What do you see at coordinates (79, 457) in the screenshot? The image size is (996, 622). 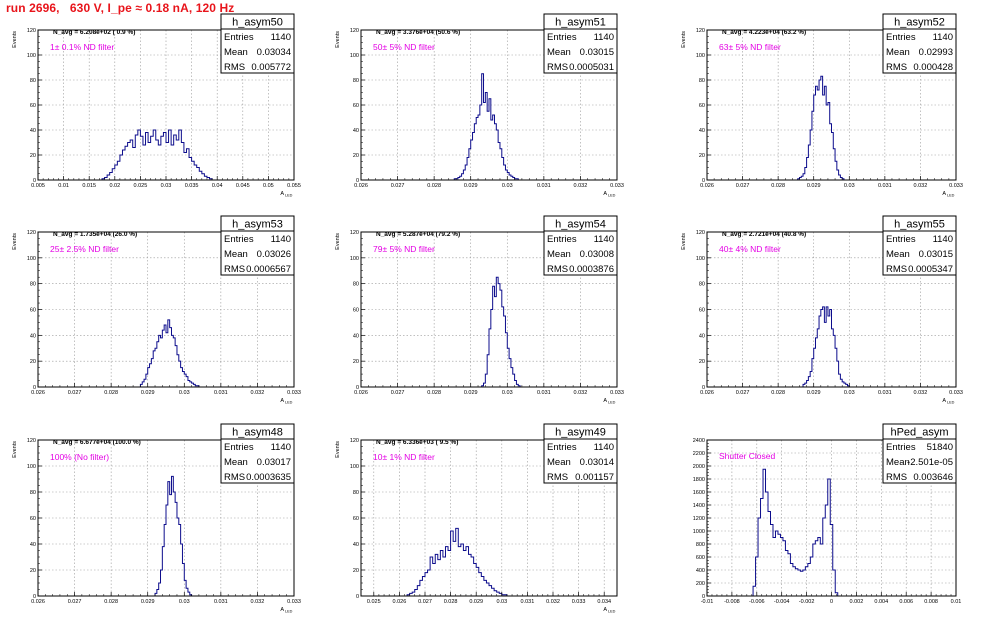 I see `filter-note: 100% (No filter)` at bounding box center [79, 457].